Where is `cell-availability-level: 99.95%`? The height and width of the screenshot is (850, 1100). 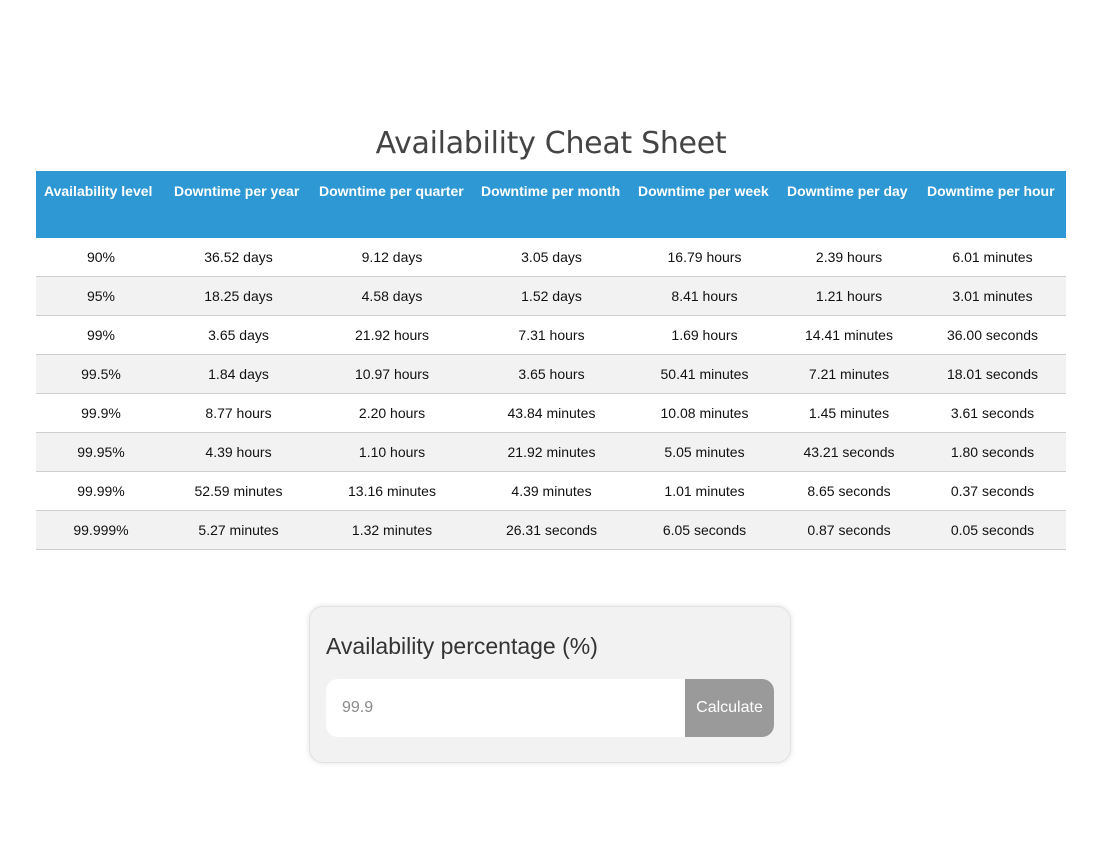
cell-availability-level: 99.95% is located at coordinates (101, 452).